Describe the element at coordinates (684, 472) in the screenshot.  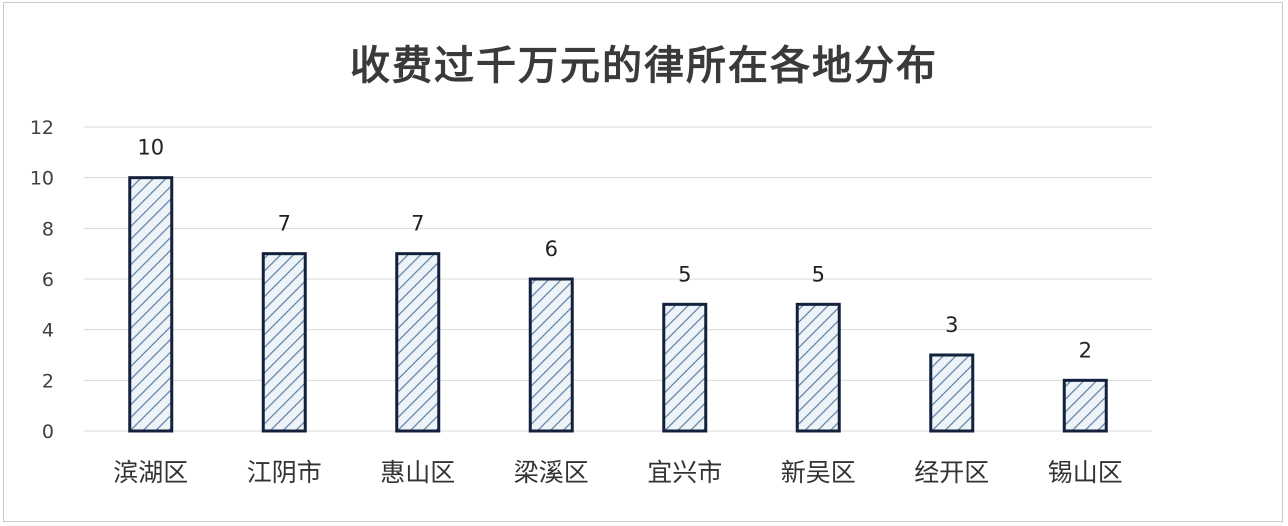
I see `x-category-label: 宜兴市` at that location.